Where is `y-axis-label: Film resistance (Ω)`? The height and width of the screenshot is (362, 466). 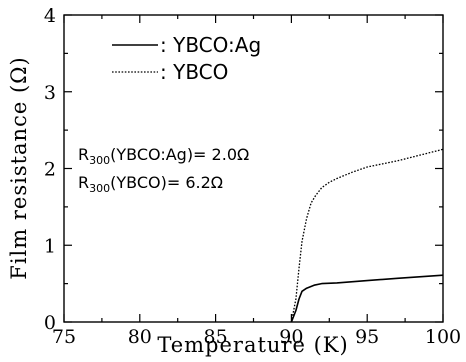
y-axis-label: Film resistance (Ω) is located at coordinates (19, 167).